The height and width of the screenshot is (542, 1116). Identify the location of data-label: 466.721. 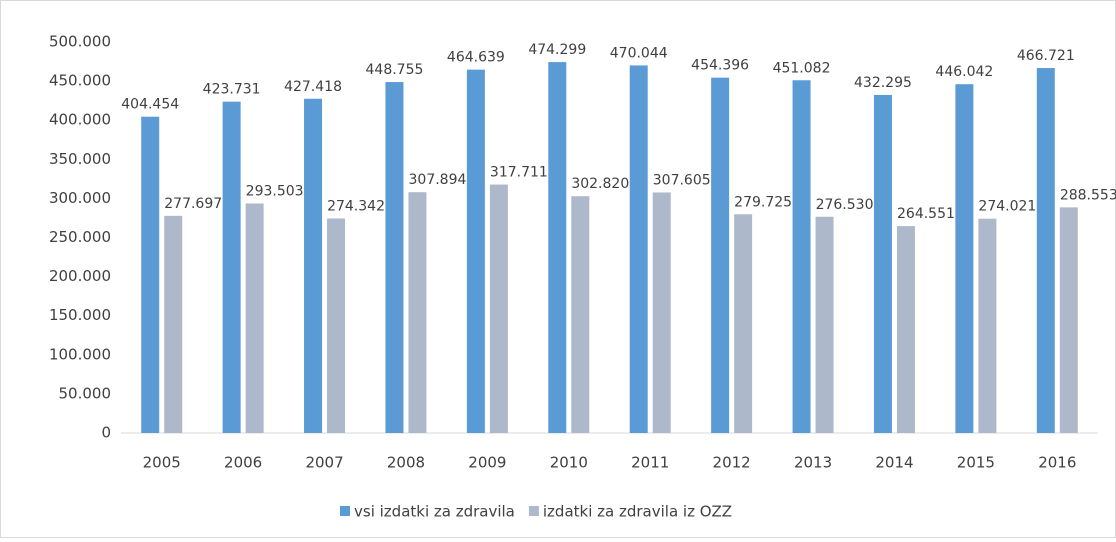
(1046, 56).